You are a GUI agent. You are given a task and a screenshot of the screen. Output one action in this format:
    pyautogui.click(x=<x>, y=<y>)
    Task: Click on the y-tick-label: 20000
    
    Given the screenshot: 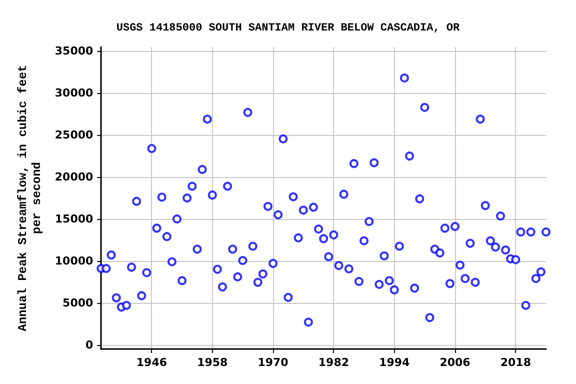 What is the action you would take?
    pyautogui.click(x=74, y=177)
    